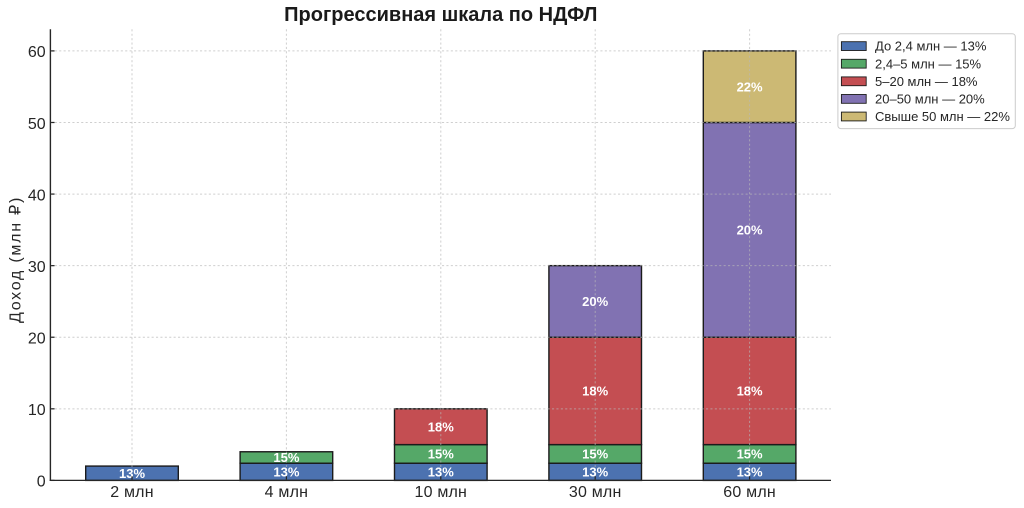 The height and width of the screenshot is (508, 1024). What do you see at coordinates (440, 492) in the screenshot?
I see `svg-text: 10 млн` at bounding box center [440, 492].